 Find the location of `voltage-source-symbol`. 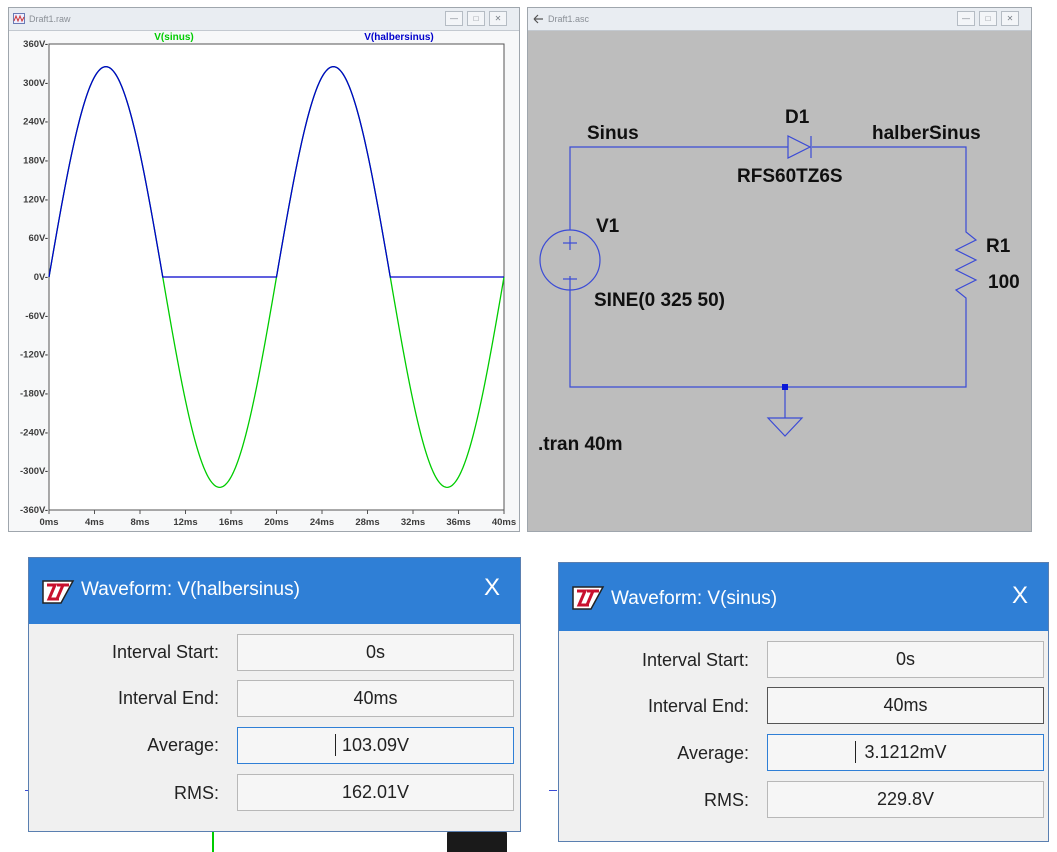

voltage-source-symbol is located at coordinates (570, 260).